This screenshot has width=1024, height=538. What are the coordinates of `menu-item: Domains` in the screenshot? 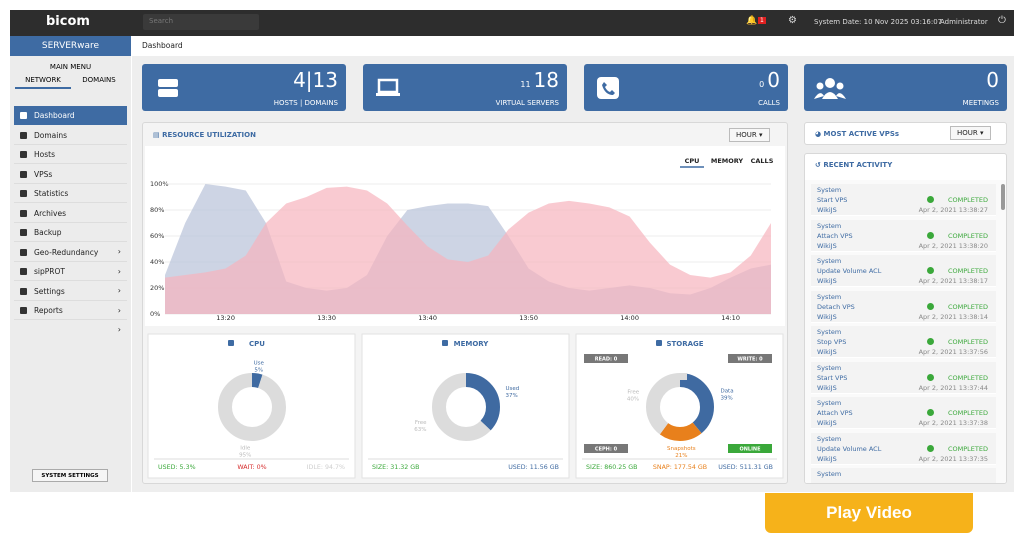 It's located at (70, 135).